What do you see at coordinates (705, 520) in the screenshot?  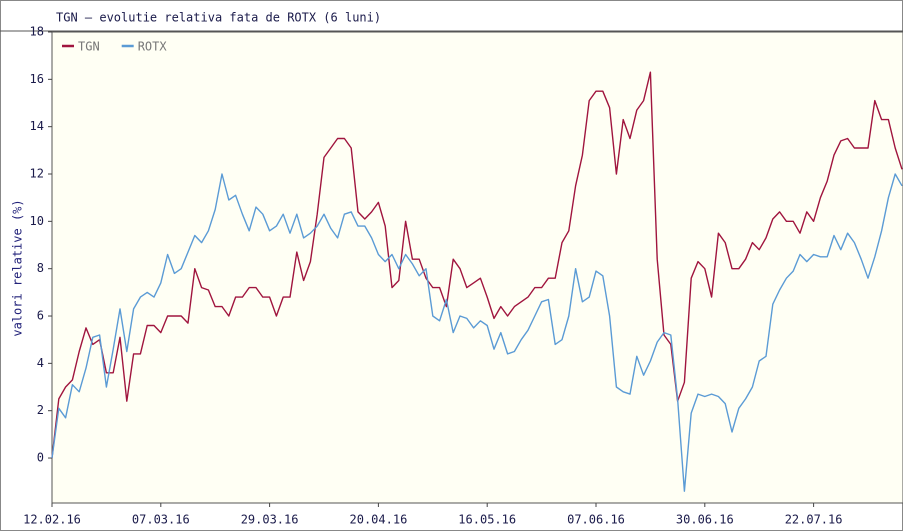 I see `x-tick-label: 30.06.16` at bounding box center [705, 520].